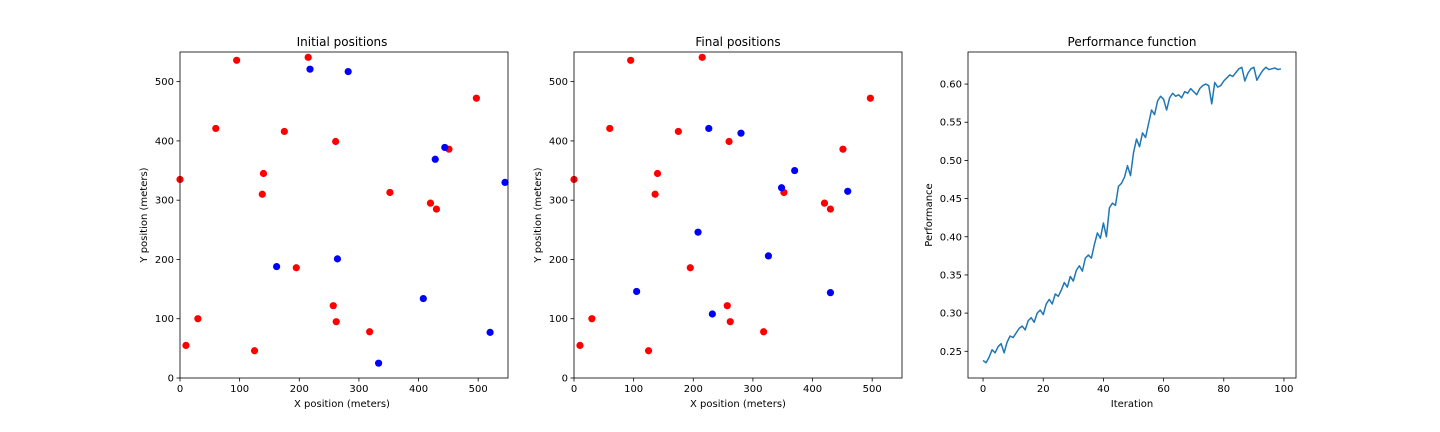  Describe the element at coordinates (1103, 389) in the screenshot. I see `x-tick-label: 40` at that location.